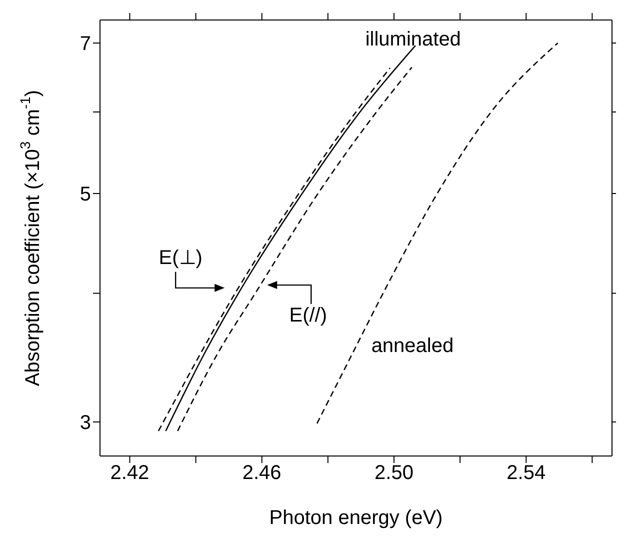 The width and height of the screenshot is (624, 544). I want to click on y-tick-label: 7, so click(85, 44).